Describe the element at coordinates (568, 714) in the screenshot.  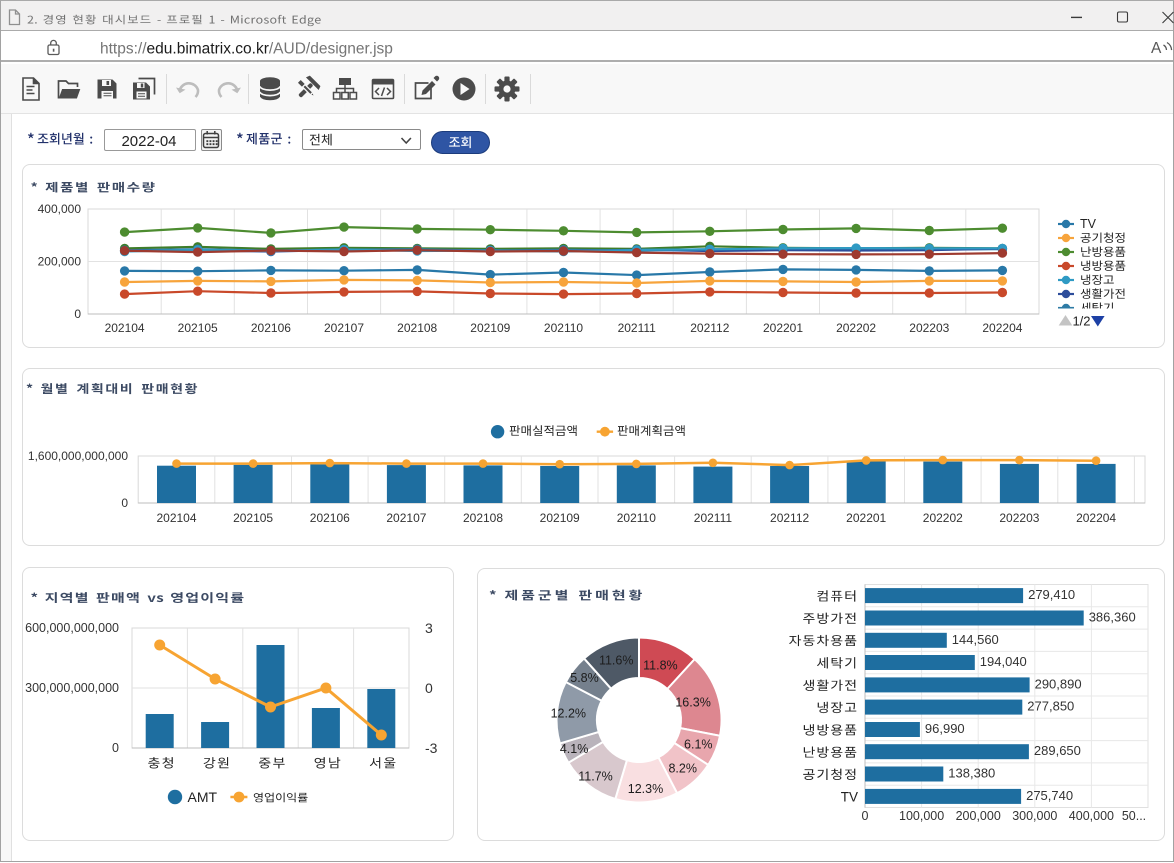
I see `svg-text: 12.2%` at that location.